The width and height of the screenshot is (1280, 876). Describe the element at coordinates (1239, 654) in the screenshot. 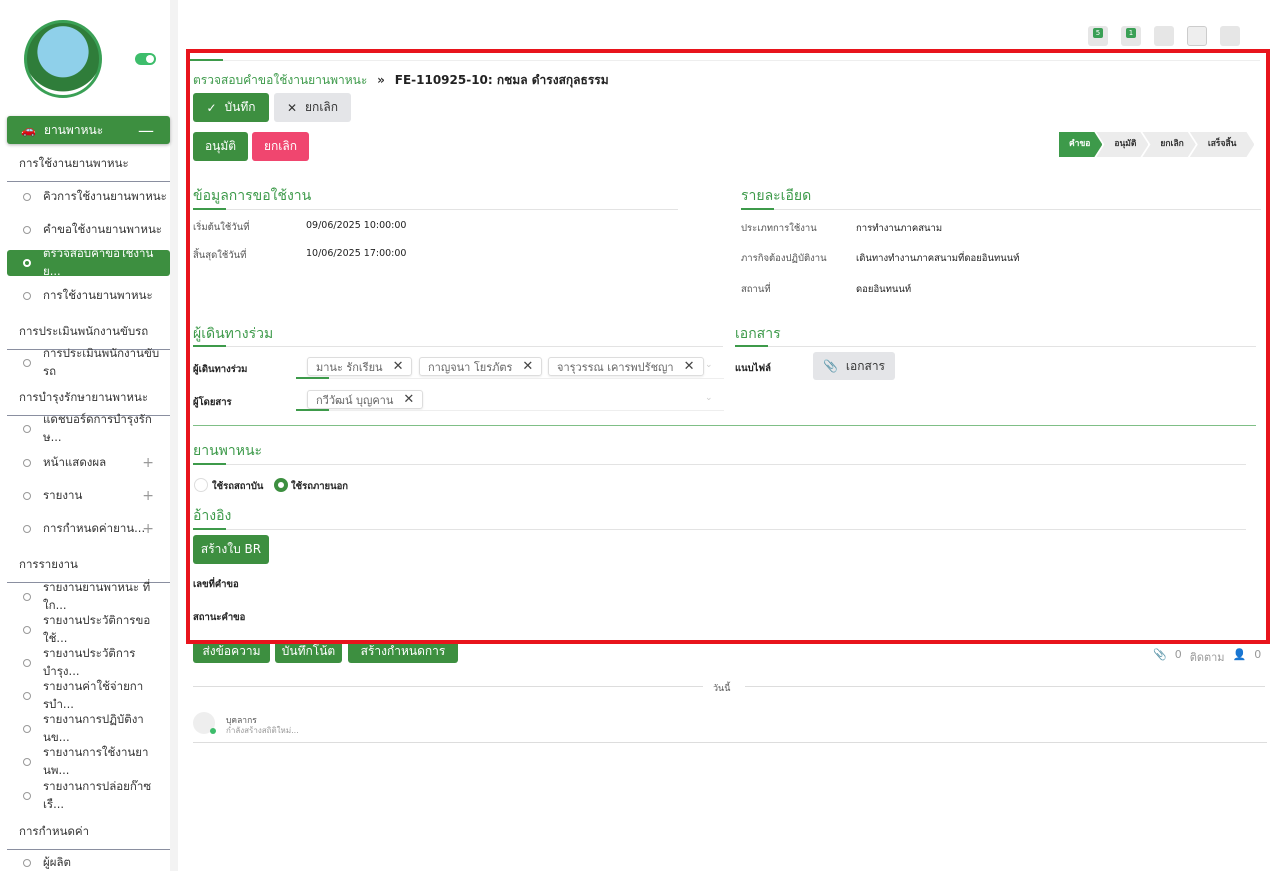

I see `followers-icon: 👤` at that location.